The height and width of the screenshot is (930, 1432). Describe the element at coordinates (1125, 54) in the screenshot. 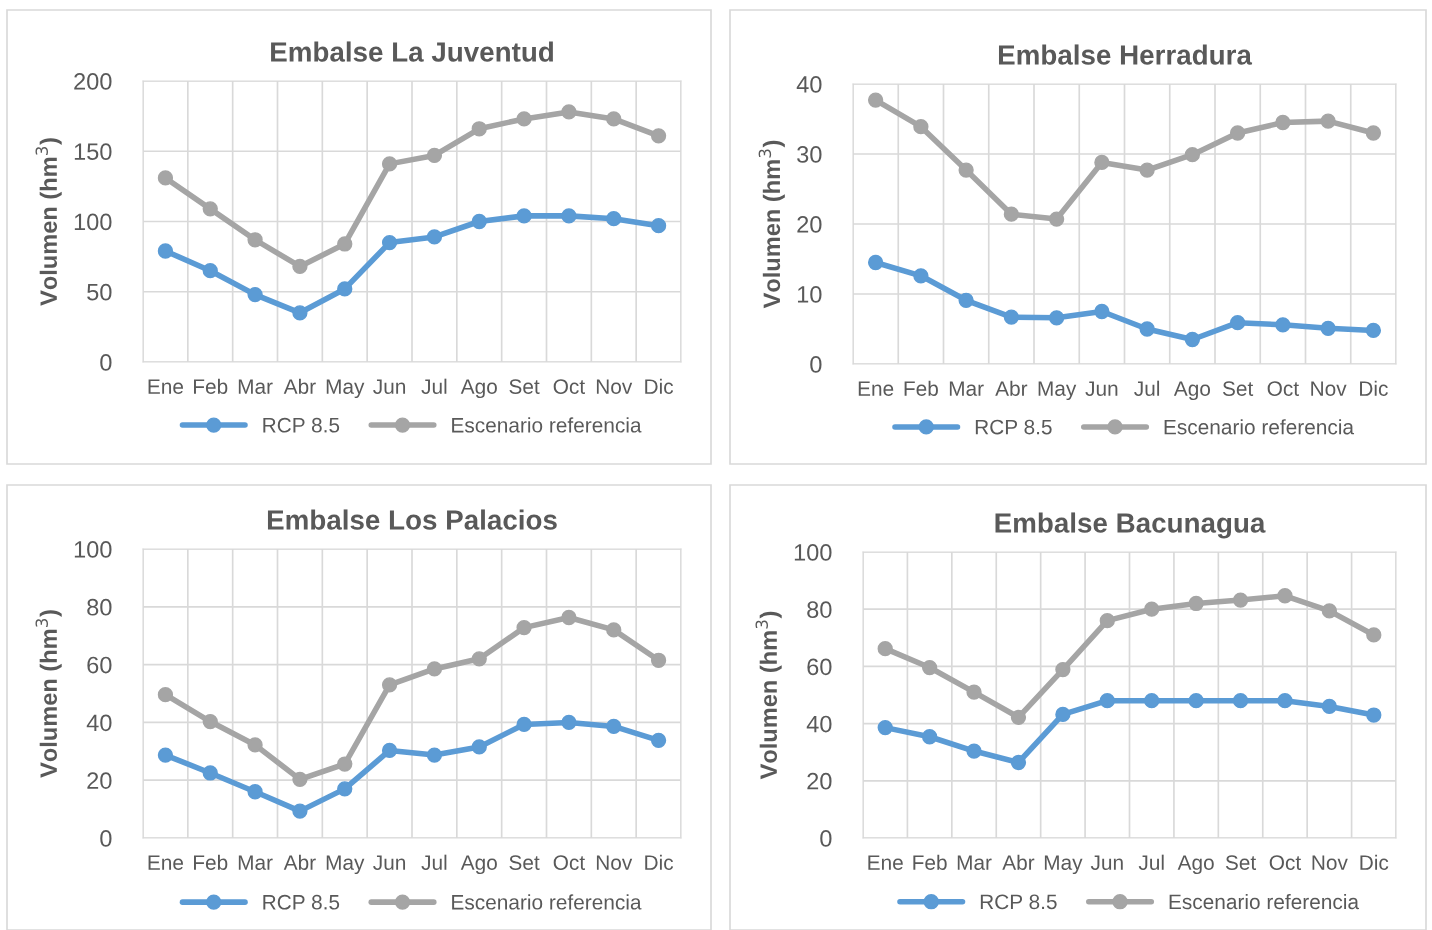

I see `chart-title: Embalse Herradura` at that location.